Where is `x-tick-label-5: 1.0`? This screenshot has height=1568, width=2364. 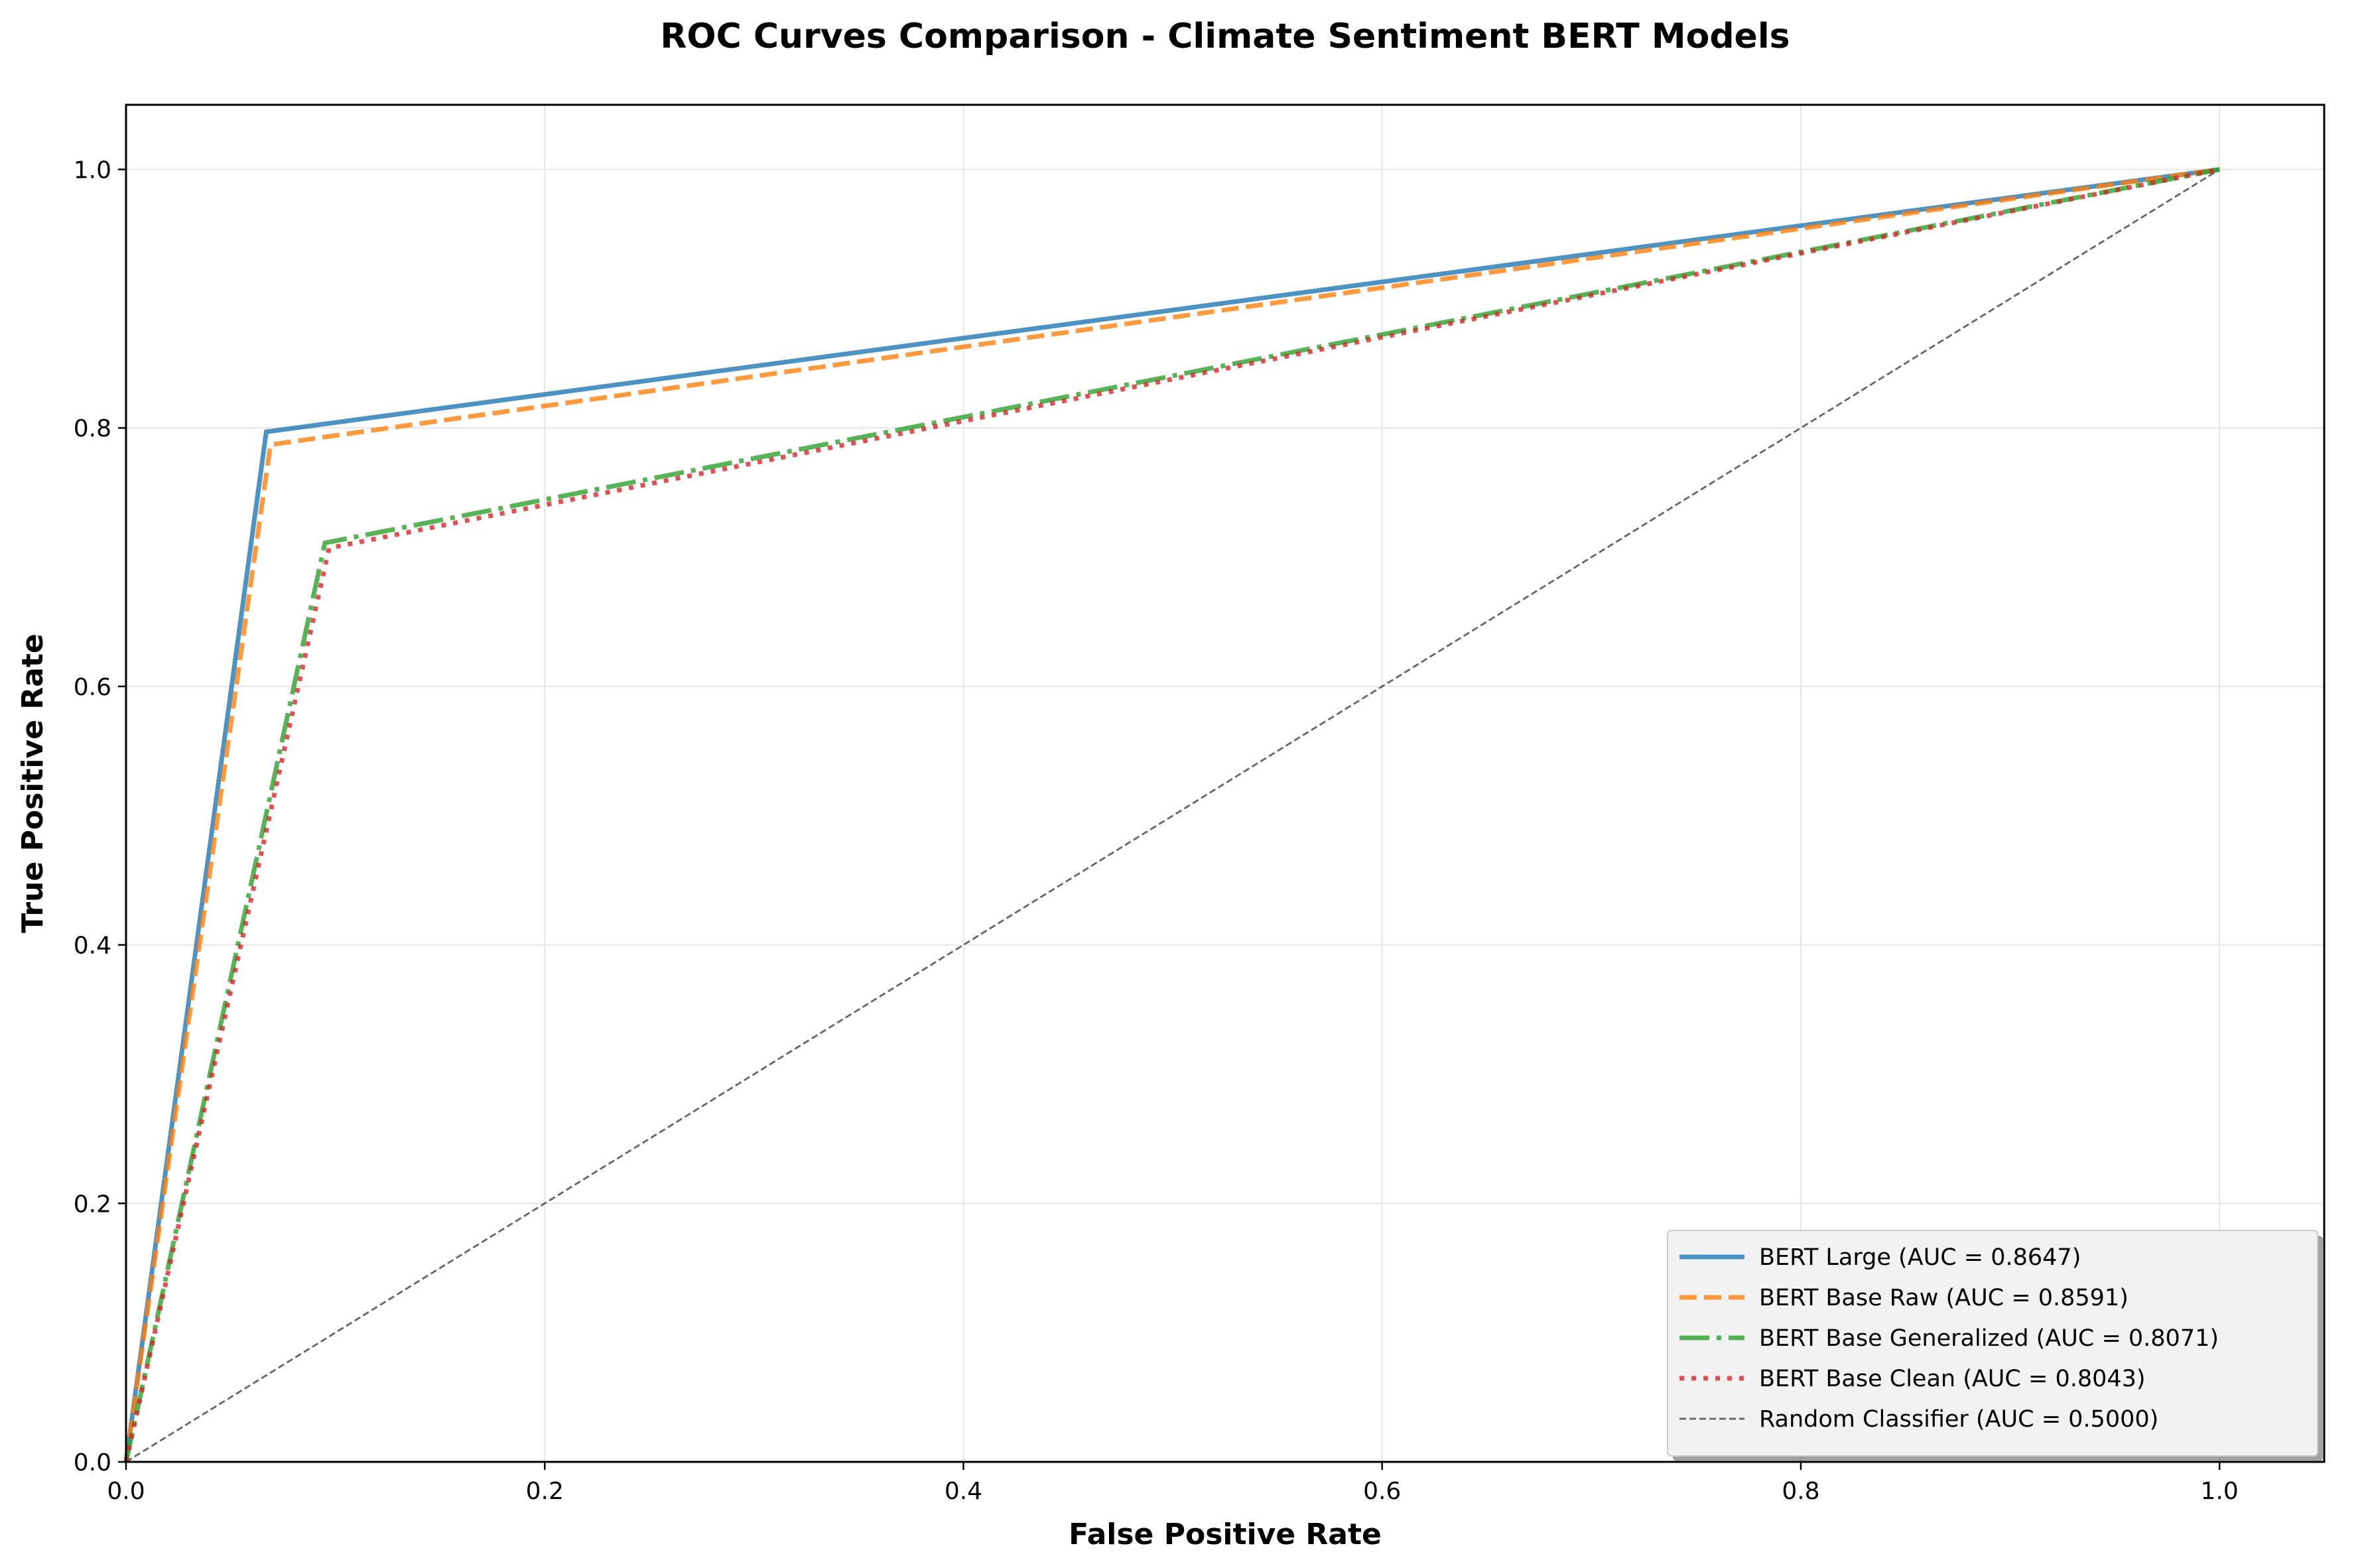 x-tick-label-5: 1.0 is located at coordinates (2220, 1492).